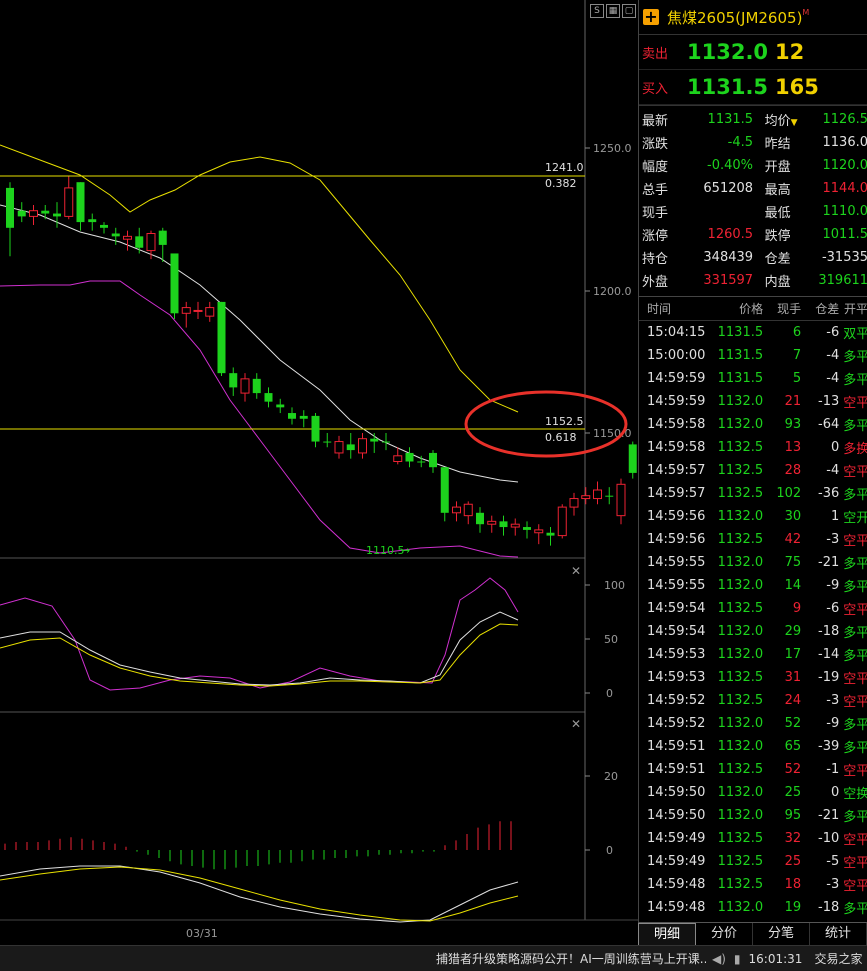  Describe the element at coordinates (835, 516) in the screenshot. I see `tick-oi-change: 1` at that location.